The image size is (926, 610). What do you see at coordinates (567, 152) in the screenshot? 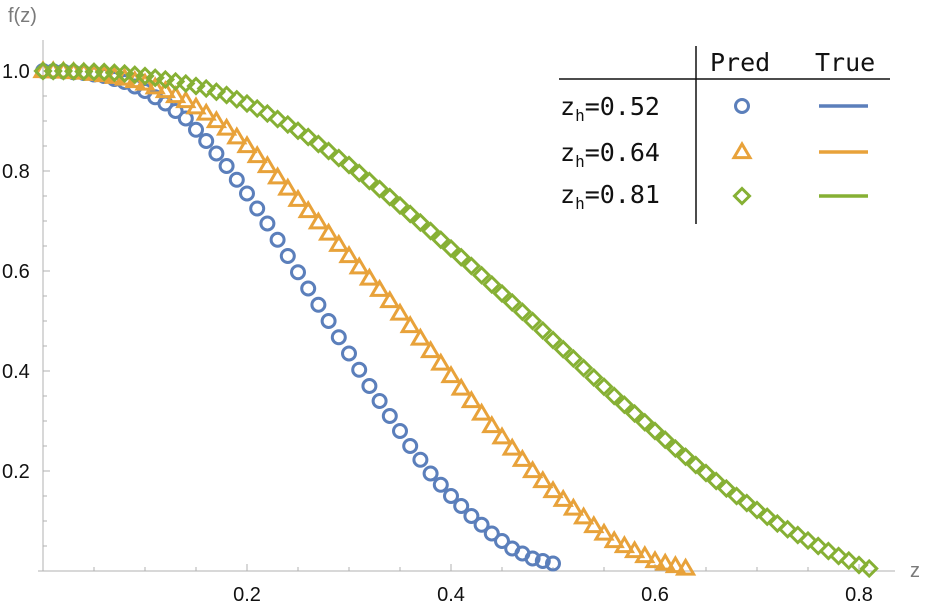
I see `legend-row-2-prefix: z` at bounding box center [567, 152].